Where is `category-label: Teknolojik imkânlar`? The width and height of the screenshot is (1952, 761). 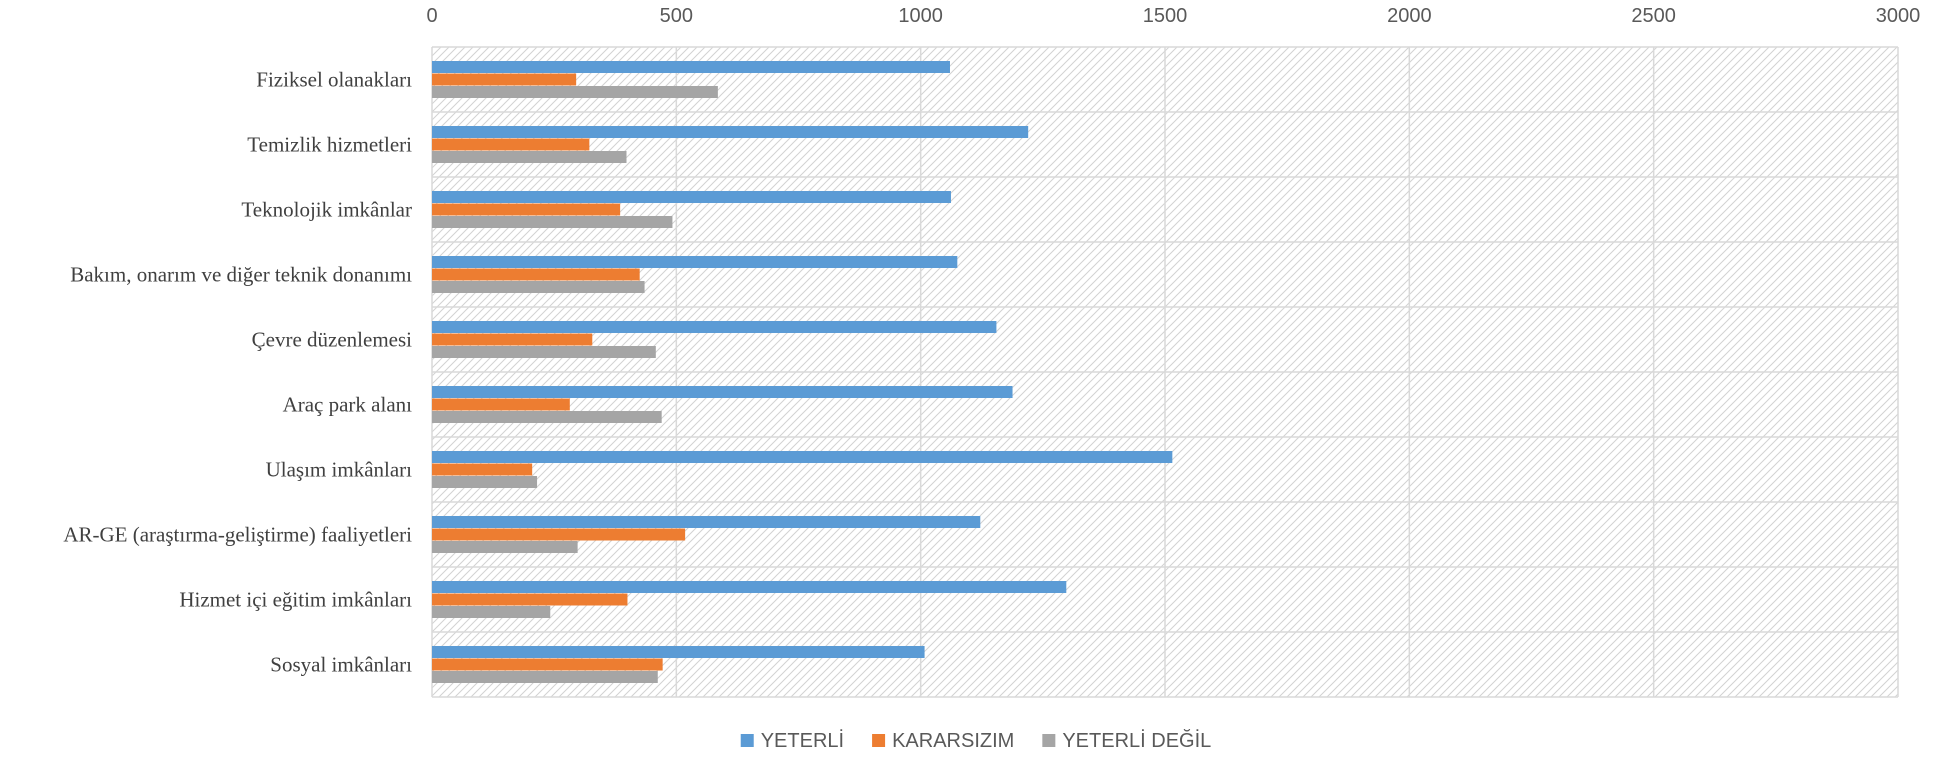 category-label: Teknolojik imkânlar is located at coordinates (326, 210).